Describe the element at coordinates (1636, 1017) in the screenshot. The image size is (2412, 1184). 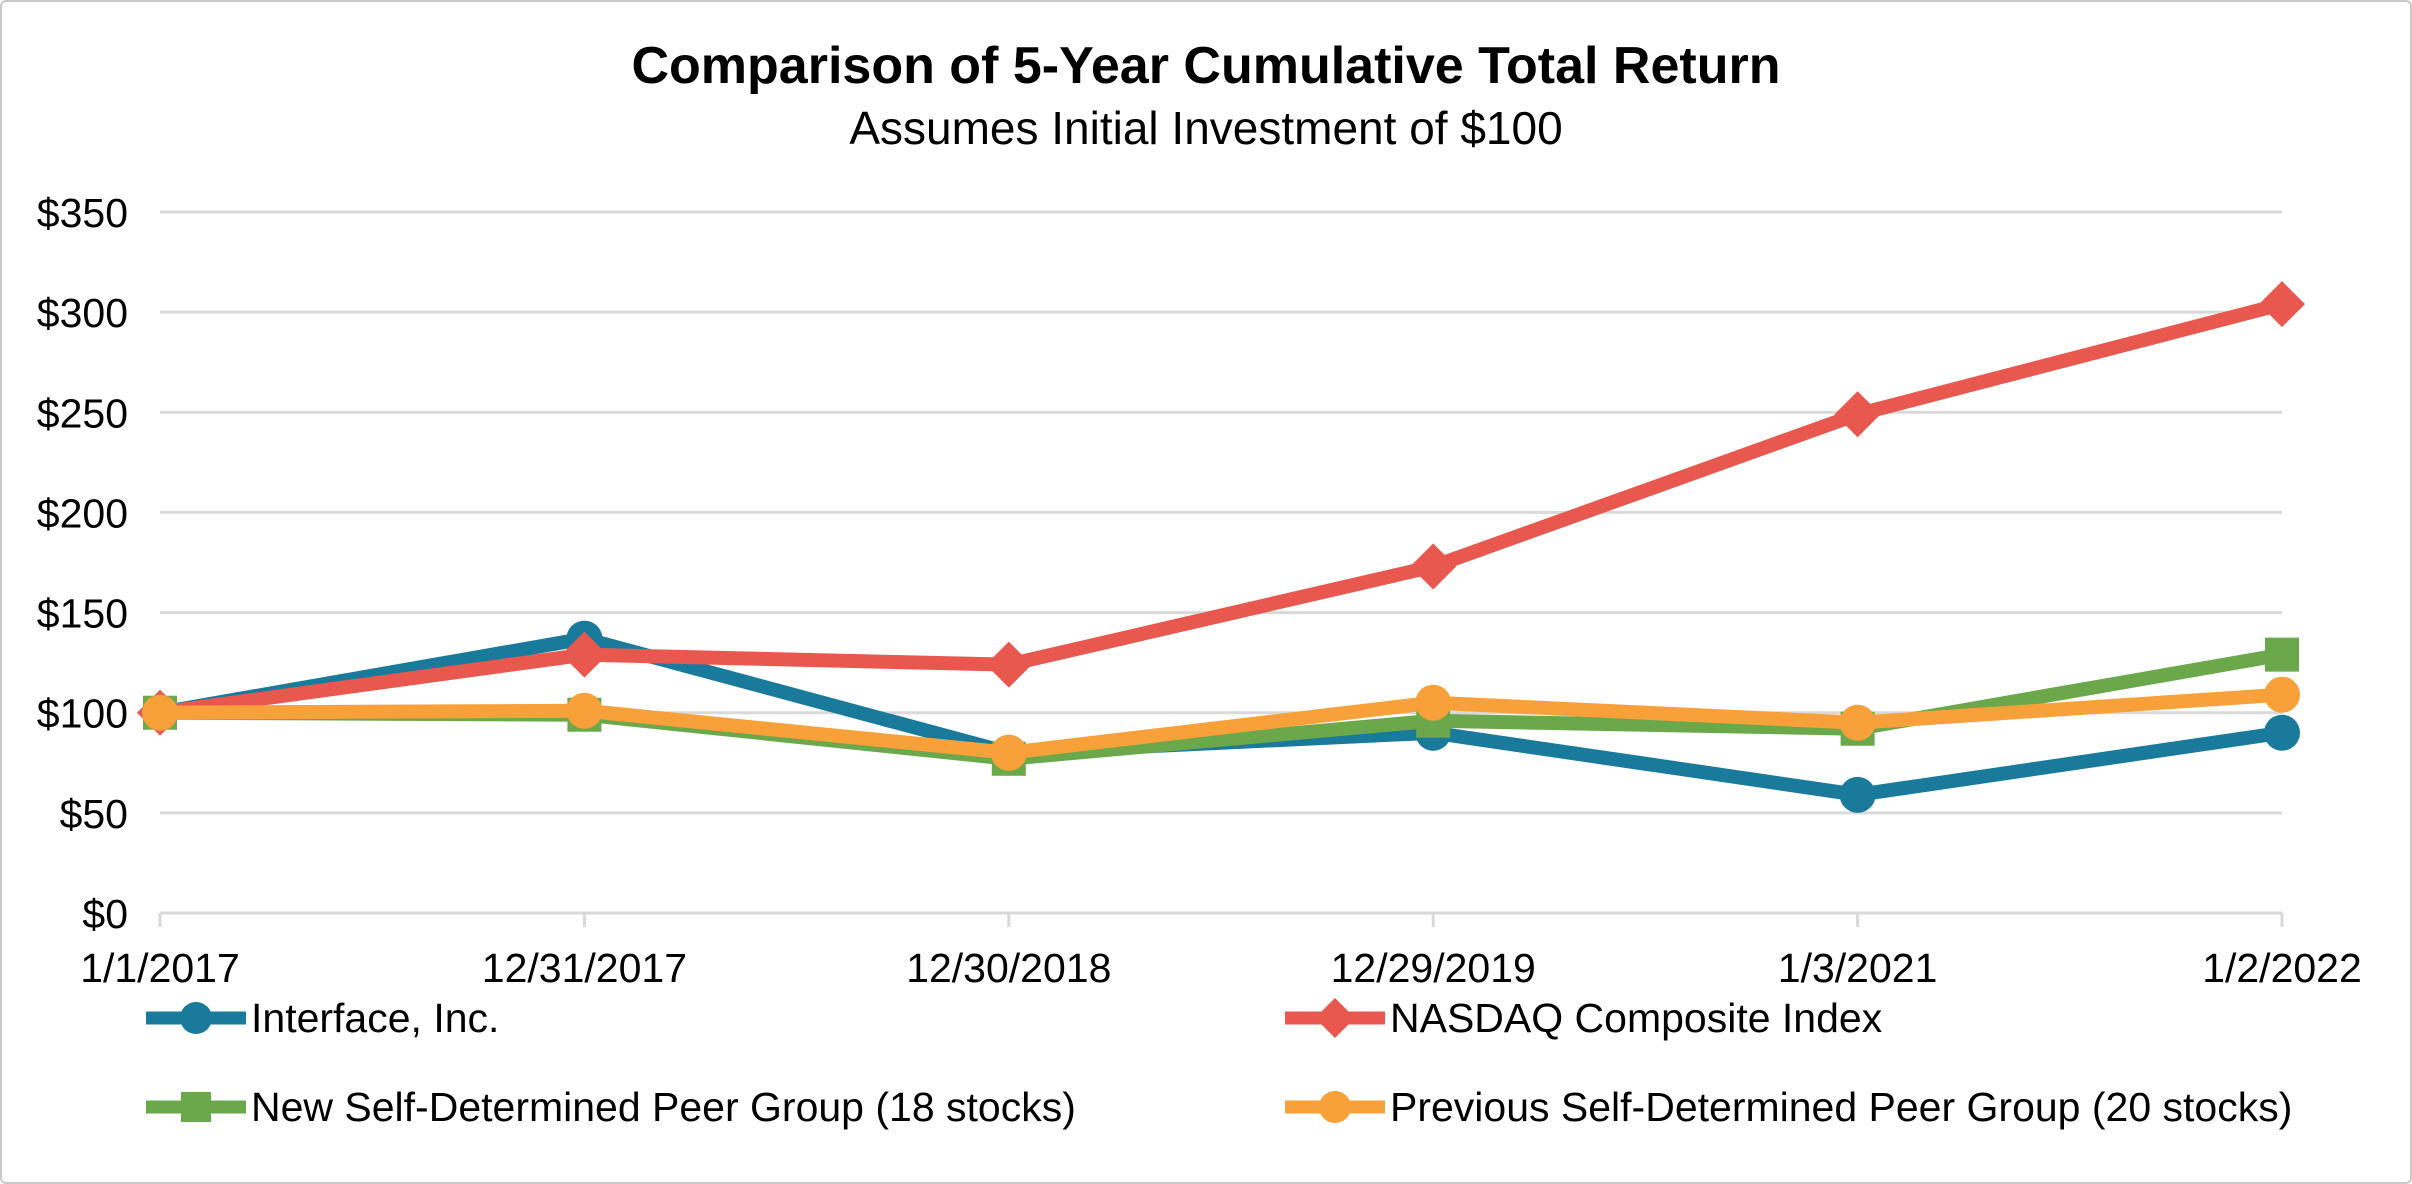
I see `legend-label: NASDAQ Composite Index` at that location.